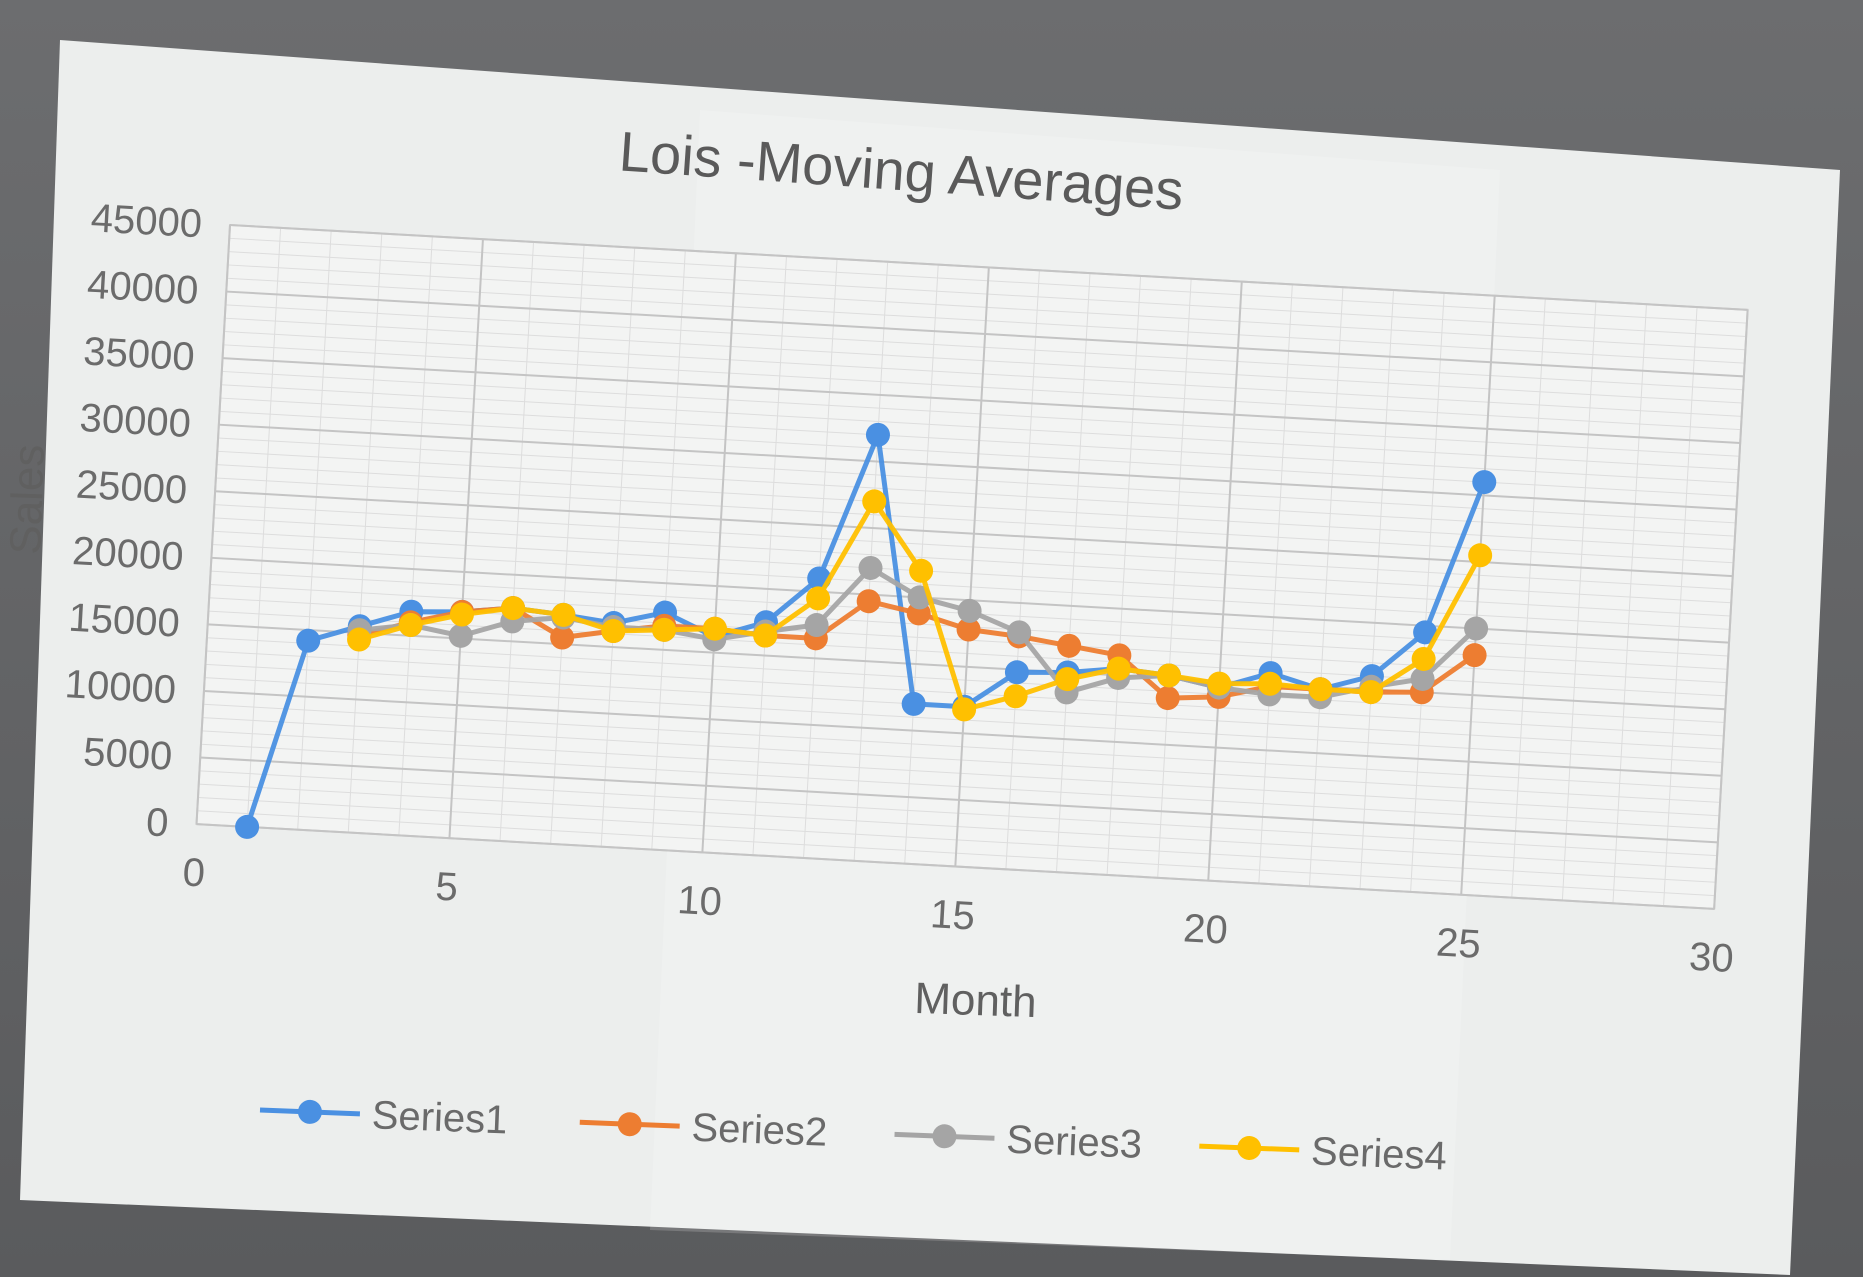 The width and height of the screenshot is (1863, 1277). Describe the element at coordinates (193, 872) in the screenshot. I see `x-tick-label: 0` at that location.